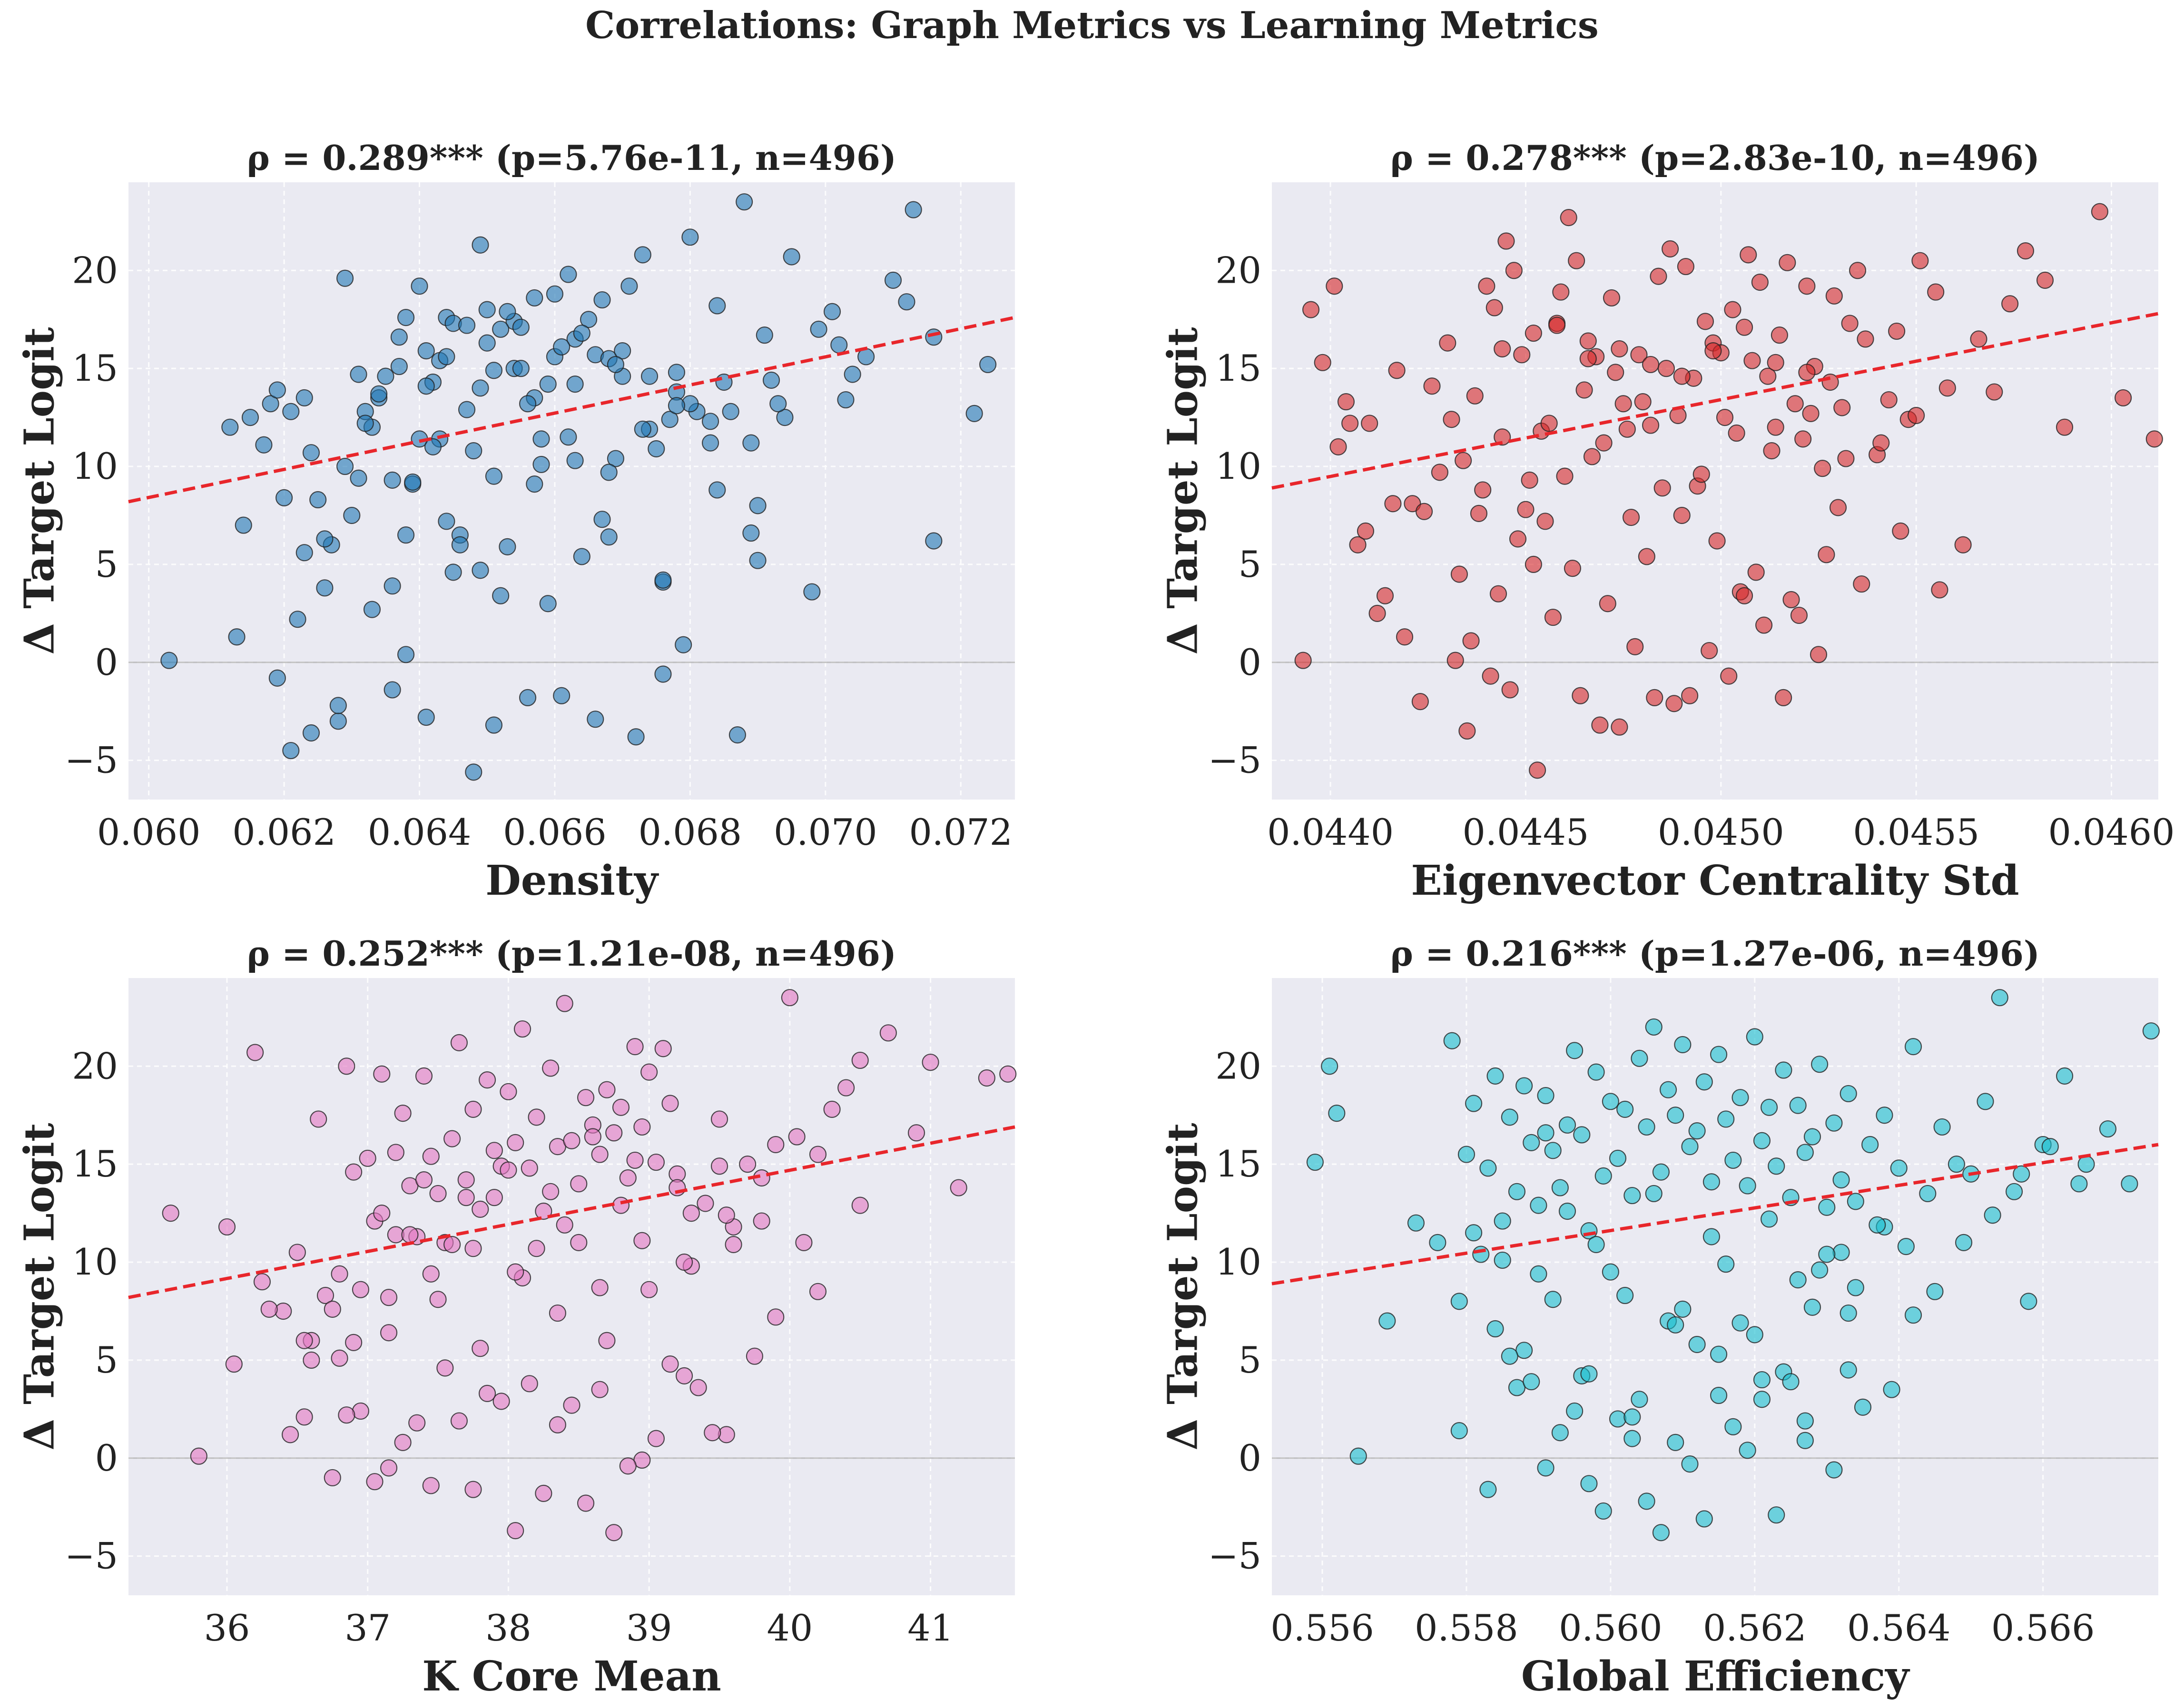  Describe the element at coordinates (1238, 368) in the screenshot. I see `y-tick-label: 15` at that location.